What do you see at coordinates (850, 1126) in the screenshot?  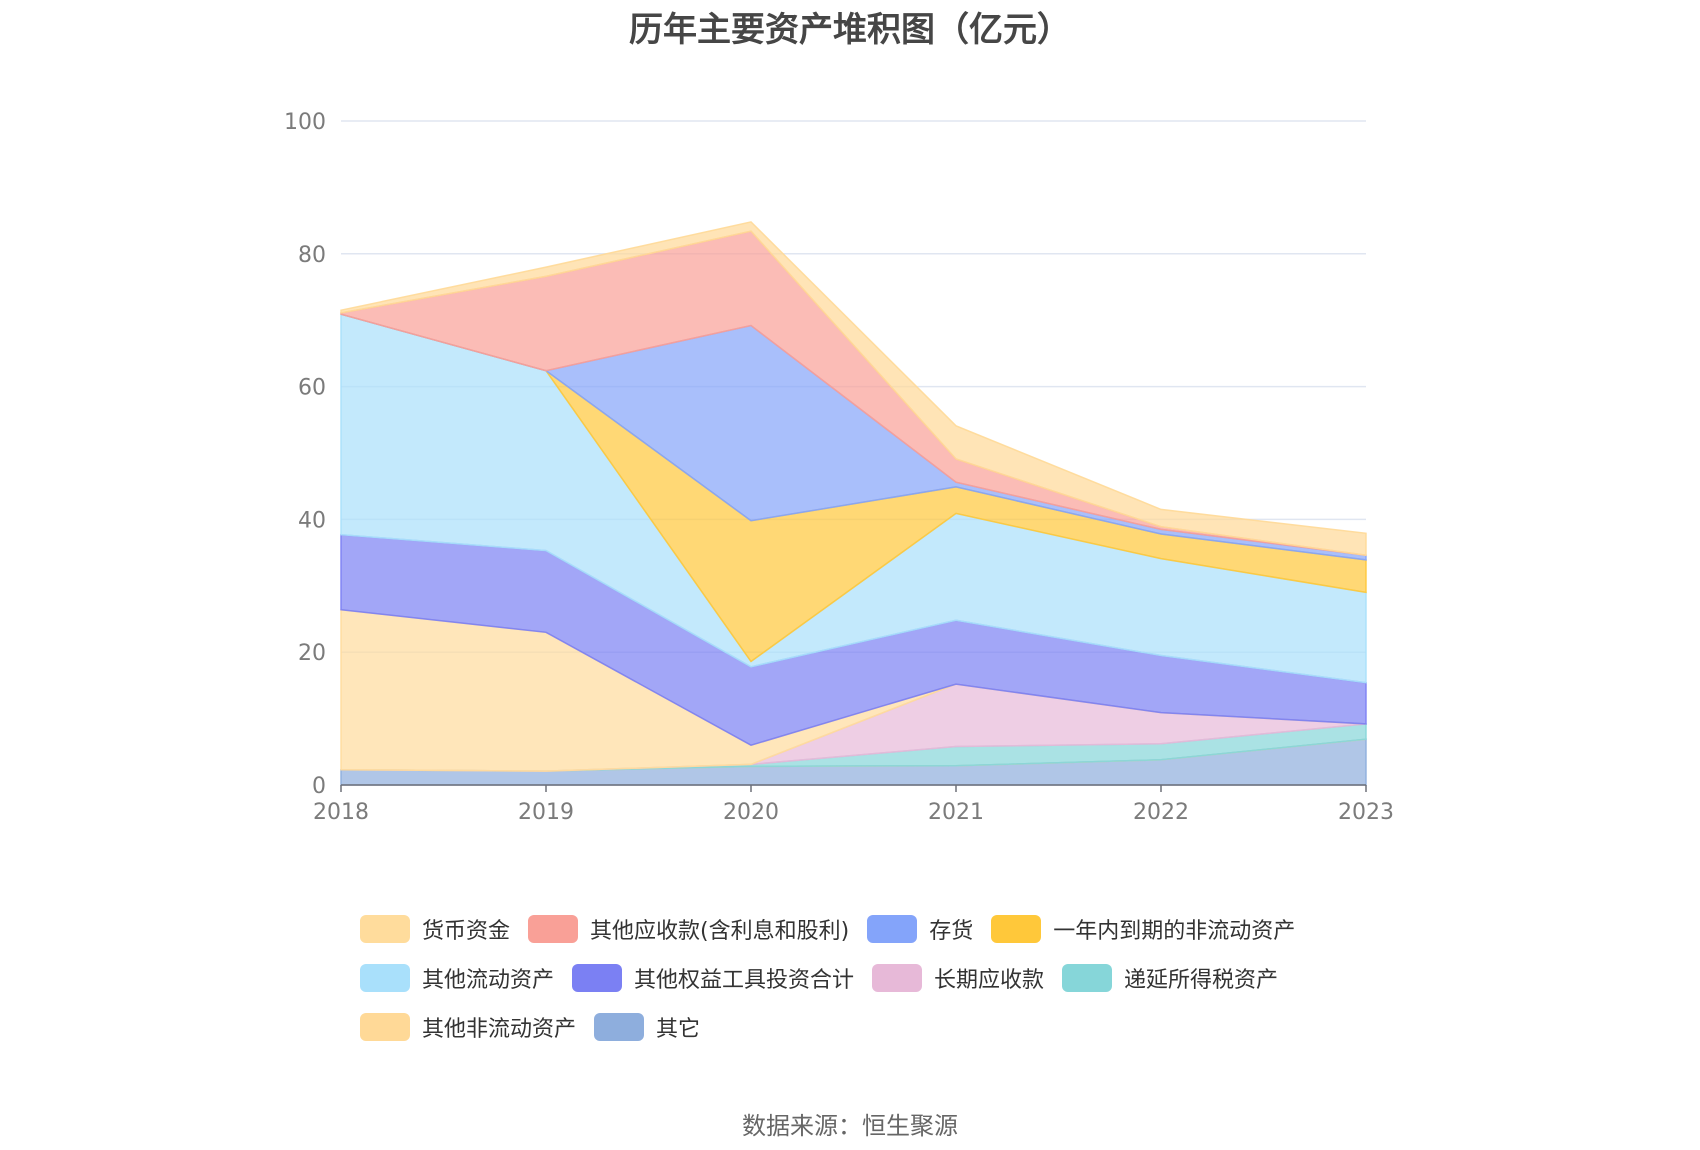 I see `source-note: 数据来源：恒生聚源` at bounding box center [850, 1126].